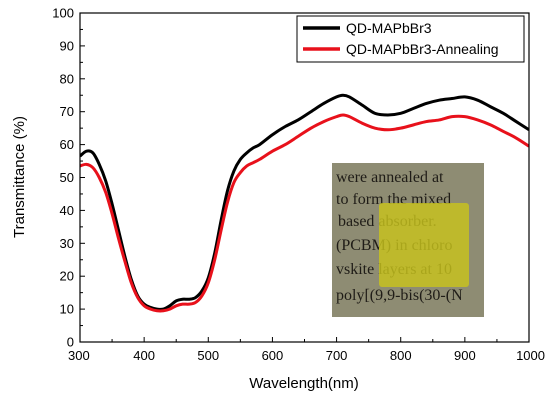 The height and width of the screenshot is (400, 550). What do you see at coordinates (208, 355) in the screenshot?
I see `x-tick-label: 500` at bounding box center [208, 355].